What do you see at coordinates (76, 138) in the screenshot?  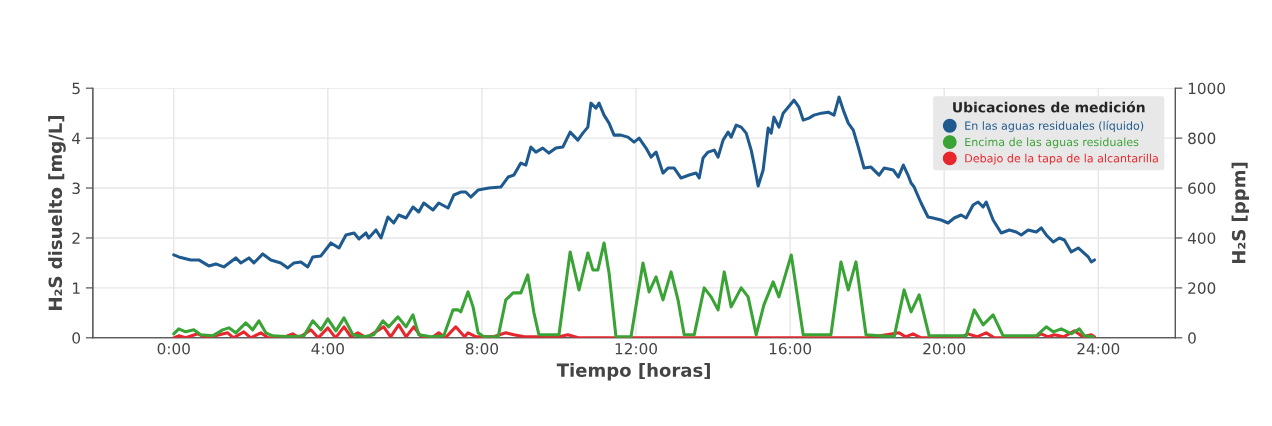 I see `y-tick-label: 4` at bounding box center [76, 138].